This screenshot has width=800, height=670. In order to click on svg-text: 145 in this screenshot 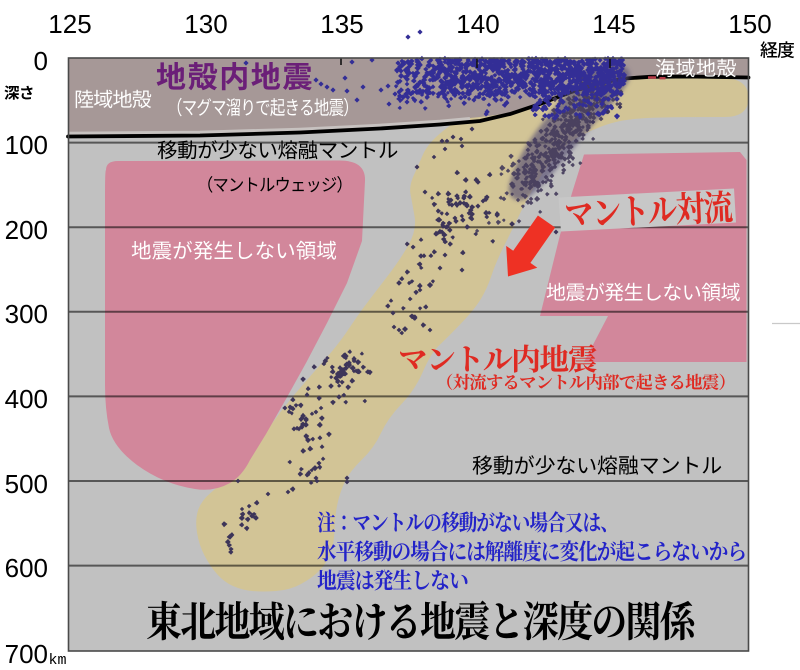, I will do `click(613, 24)`.